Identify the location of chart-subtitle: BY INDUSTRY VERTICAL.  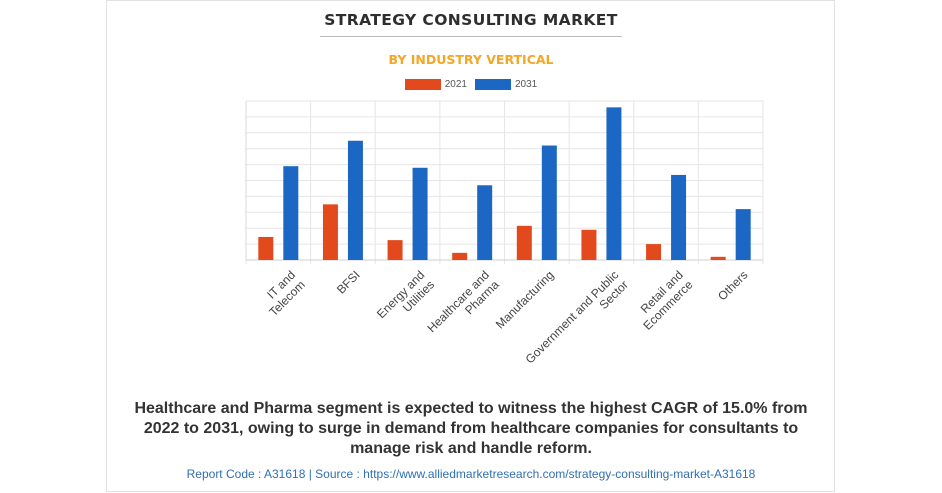
(471, 59).